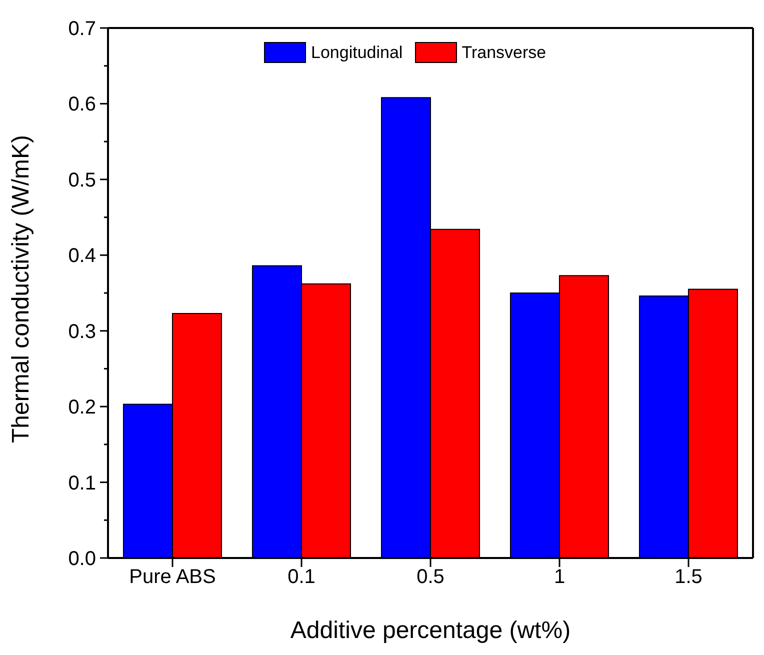 The image size is (764, 655). What do you see at coordinates (82, 105) in the screenshot?
I see `y-tick-label: 0.6` at bounding box center [82, 105].